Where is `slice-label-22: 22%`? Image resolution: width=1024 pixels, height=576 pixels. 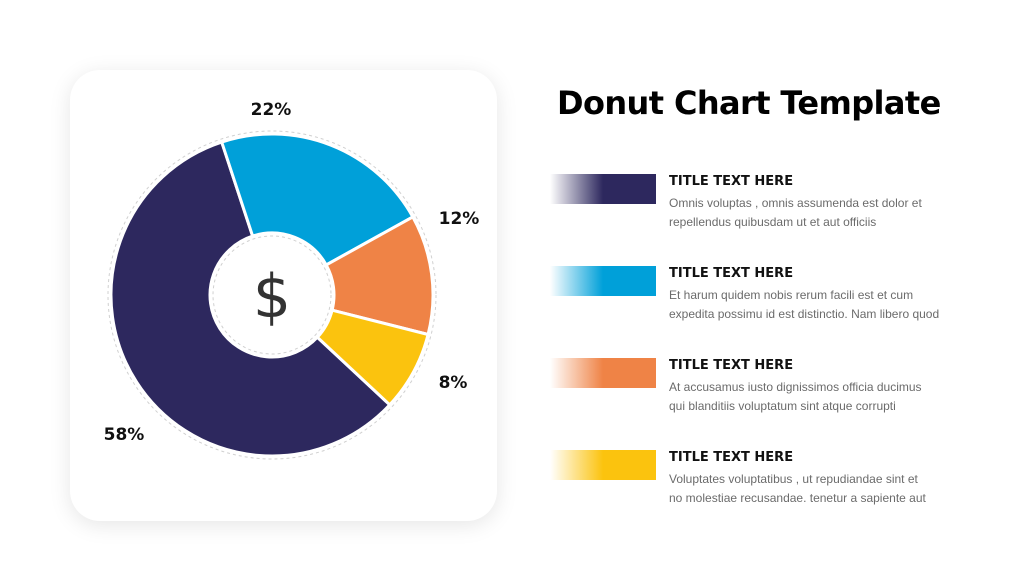
slice-label-22: 22% is located at coordinates (271, 110).